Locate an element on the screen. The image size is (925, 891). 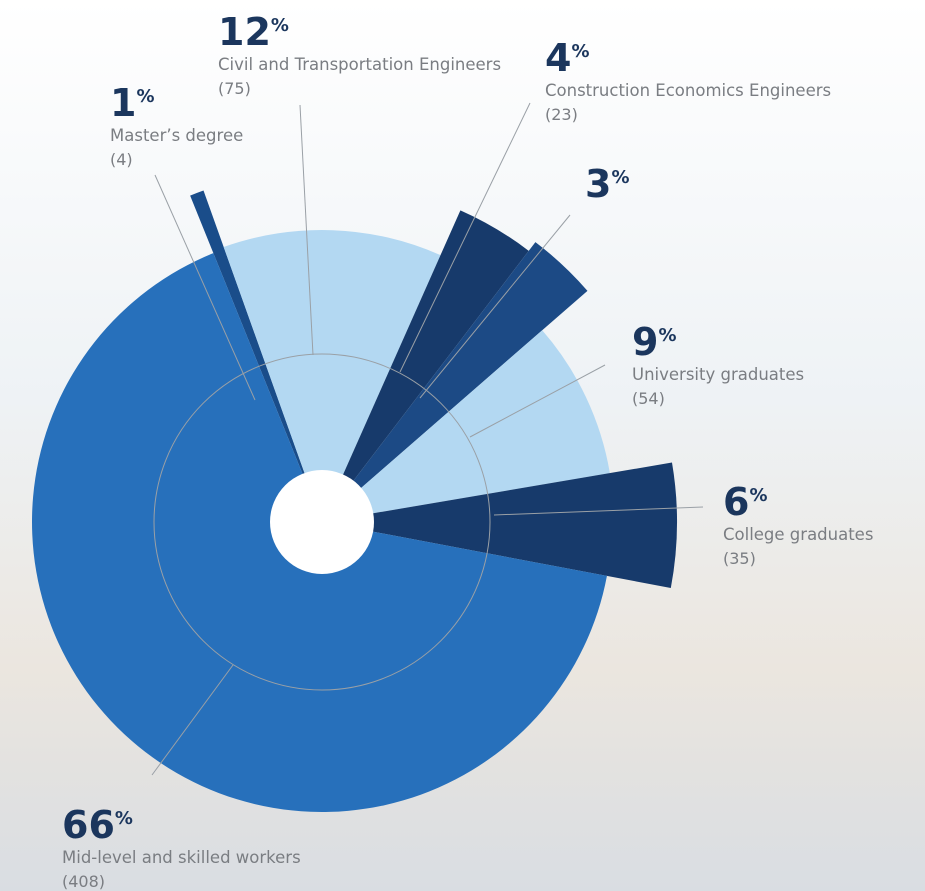
category-label: College graduates is located at coordinates (798, 534).